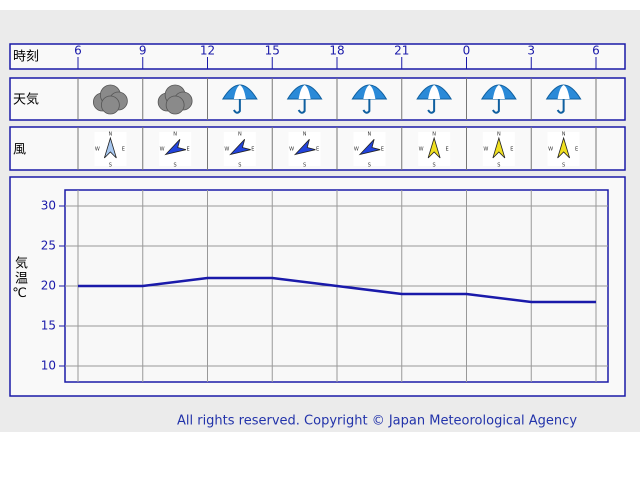 The height and width of the screenshot is (480, 640). What do you see at coordinates (317, 56) in the screenshot?
I see `time-row` at bounding box center [317, 56].